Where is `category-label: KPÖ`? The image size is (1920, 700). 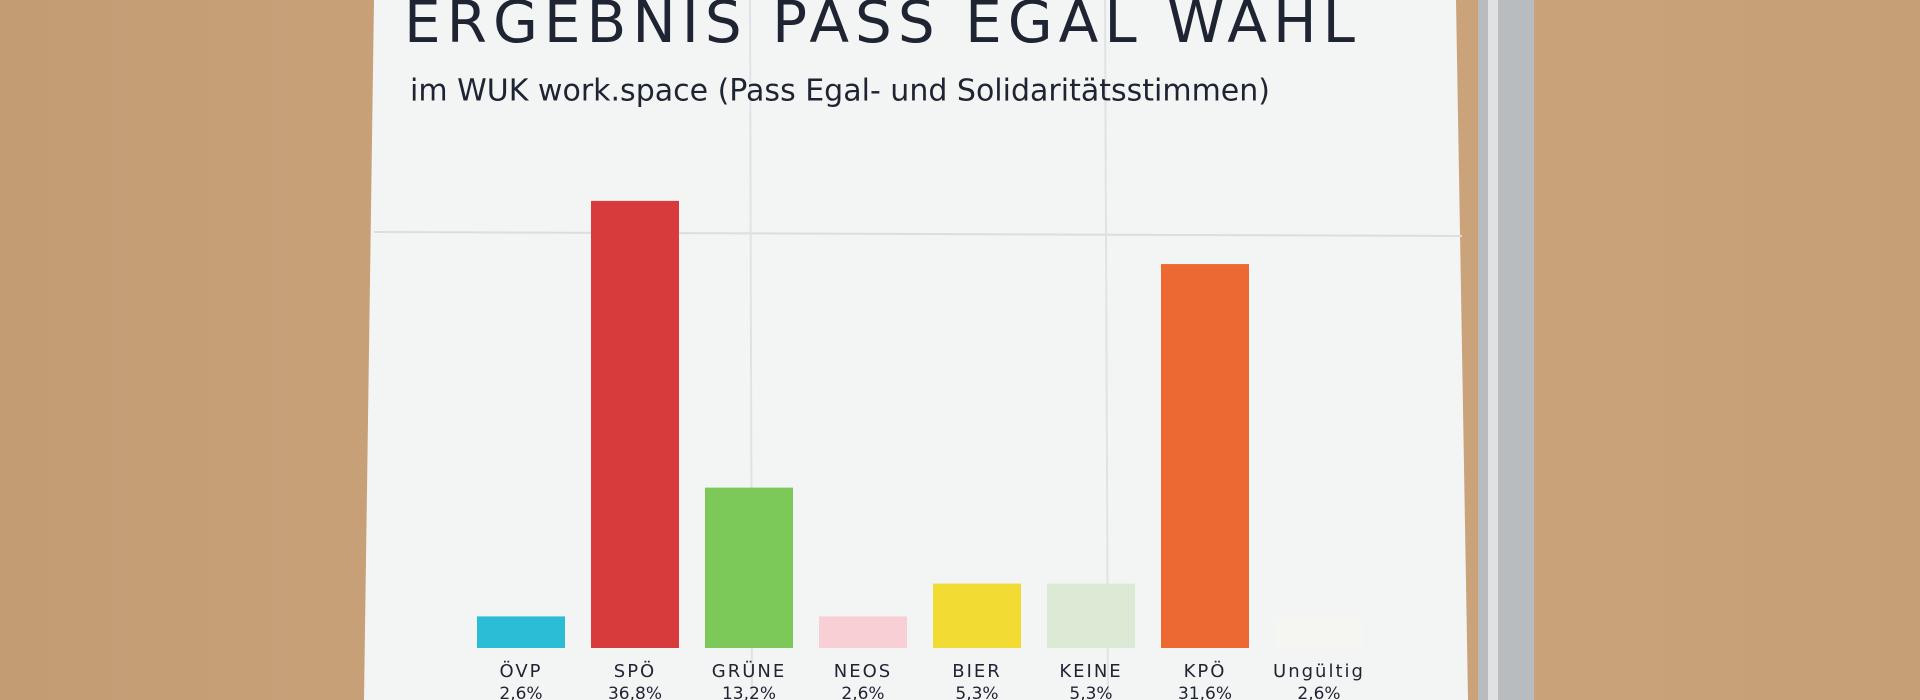 category-label: KPÖ is located at coordinates (1205, 671).